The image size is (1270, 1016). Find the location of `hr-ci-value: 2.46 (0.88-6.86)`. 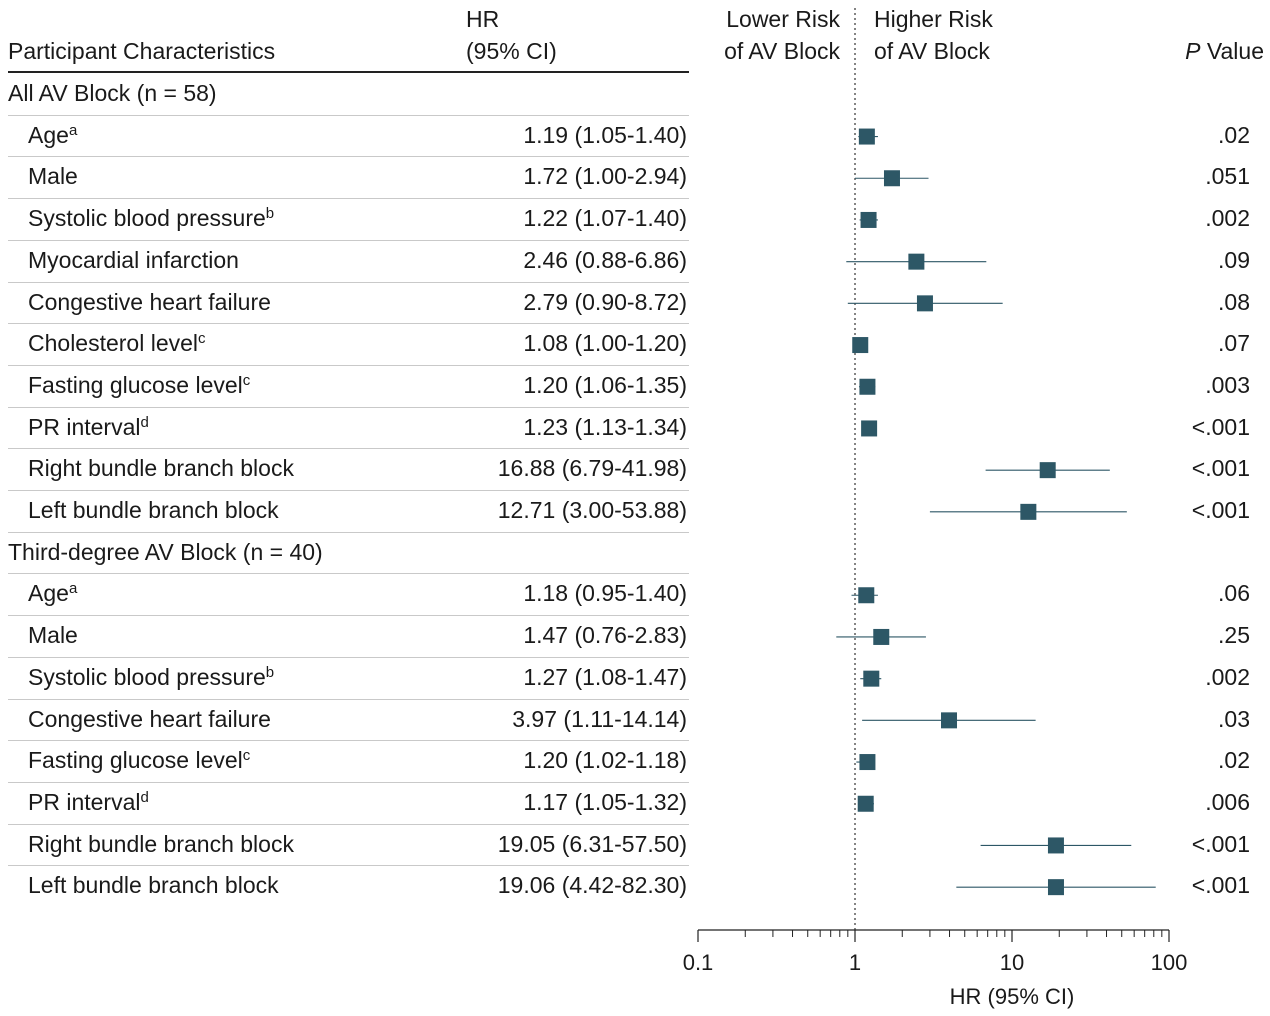

hr-ci-value: 2.46 (0.88-6.86) is located at coordinates (605, 259).